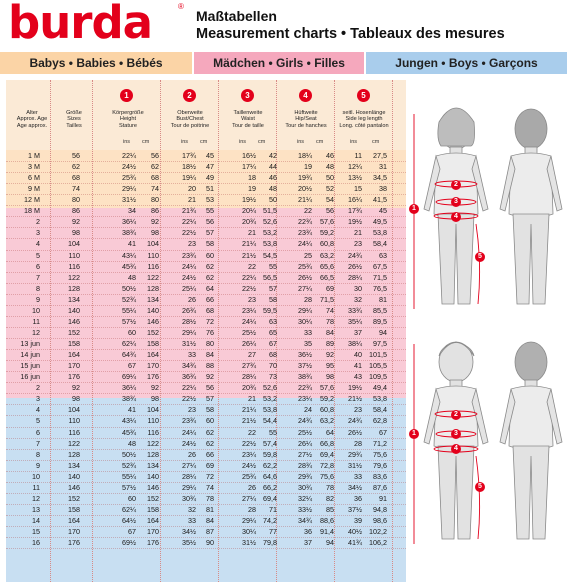  Describe the element at coordinates (210, 222) in the screenshot. I see `bust-cm-cell: 56` at that location.